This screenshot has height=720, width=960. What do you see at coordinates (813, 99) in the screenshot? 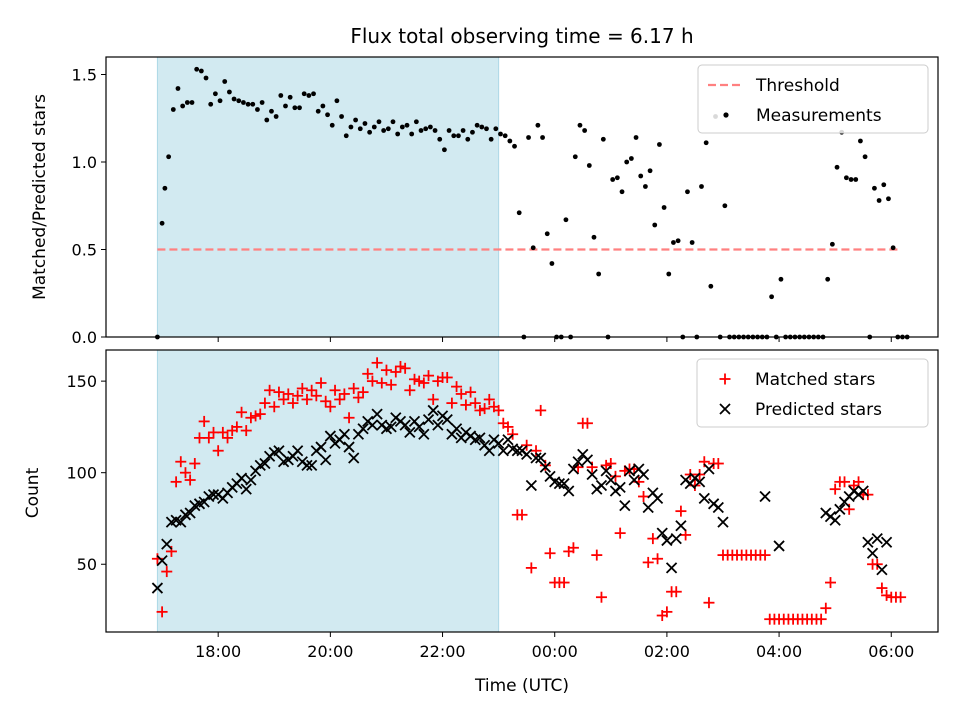
I see `legend-box` at bounding box center [813, 99].